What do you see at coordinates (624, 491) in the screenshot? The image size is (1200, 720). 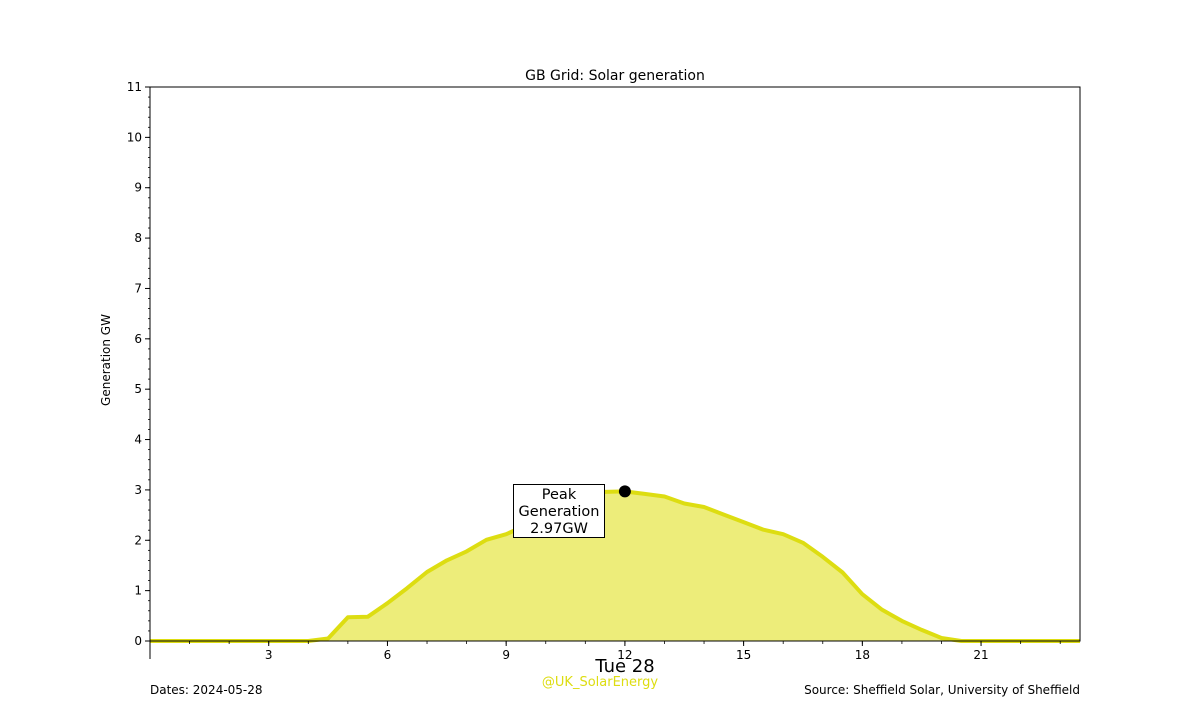 I see `peak-marker` at bounding box center [624, 491].